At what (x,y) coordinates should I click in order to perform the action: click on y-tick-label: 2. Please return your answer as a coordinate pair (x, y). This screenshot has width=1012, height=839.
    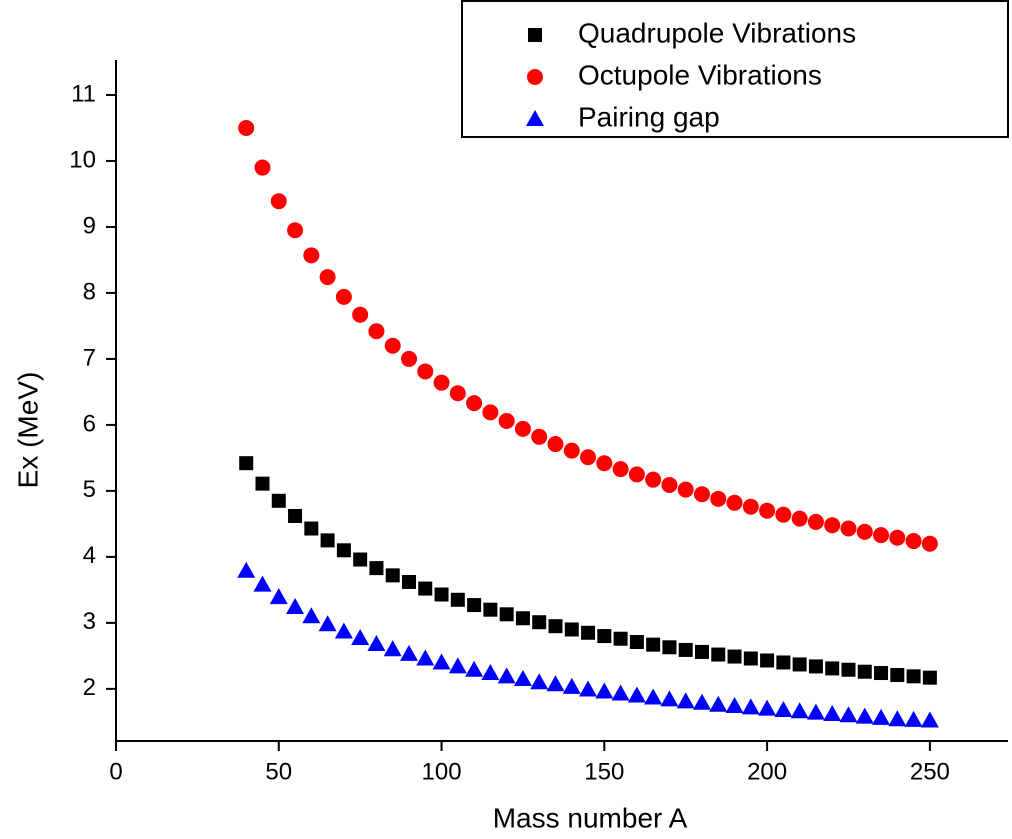
    Looking at the image, I should click on (89, 687).